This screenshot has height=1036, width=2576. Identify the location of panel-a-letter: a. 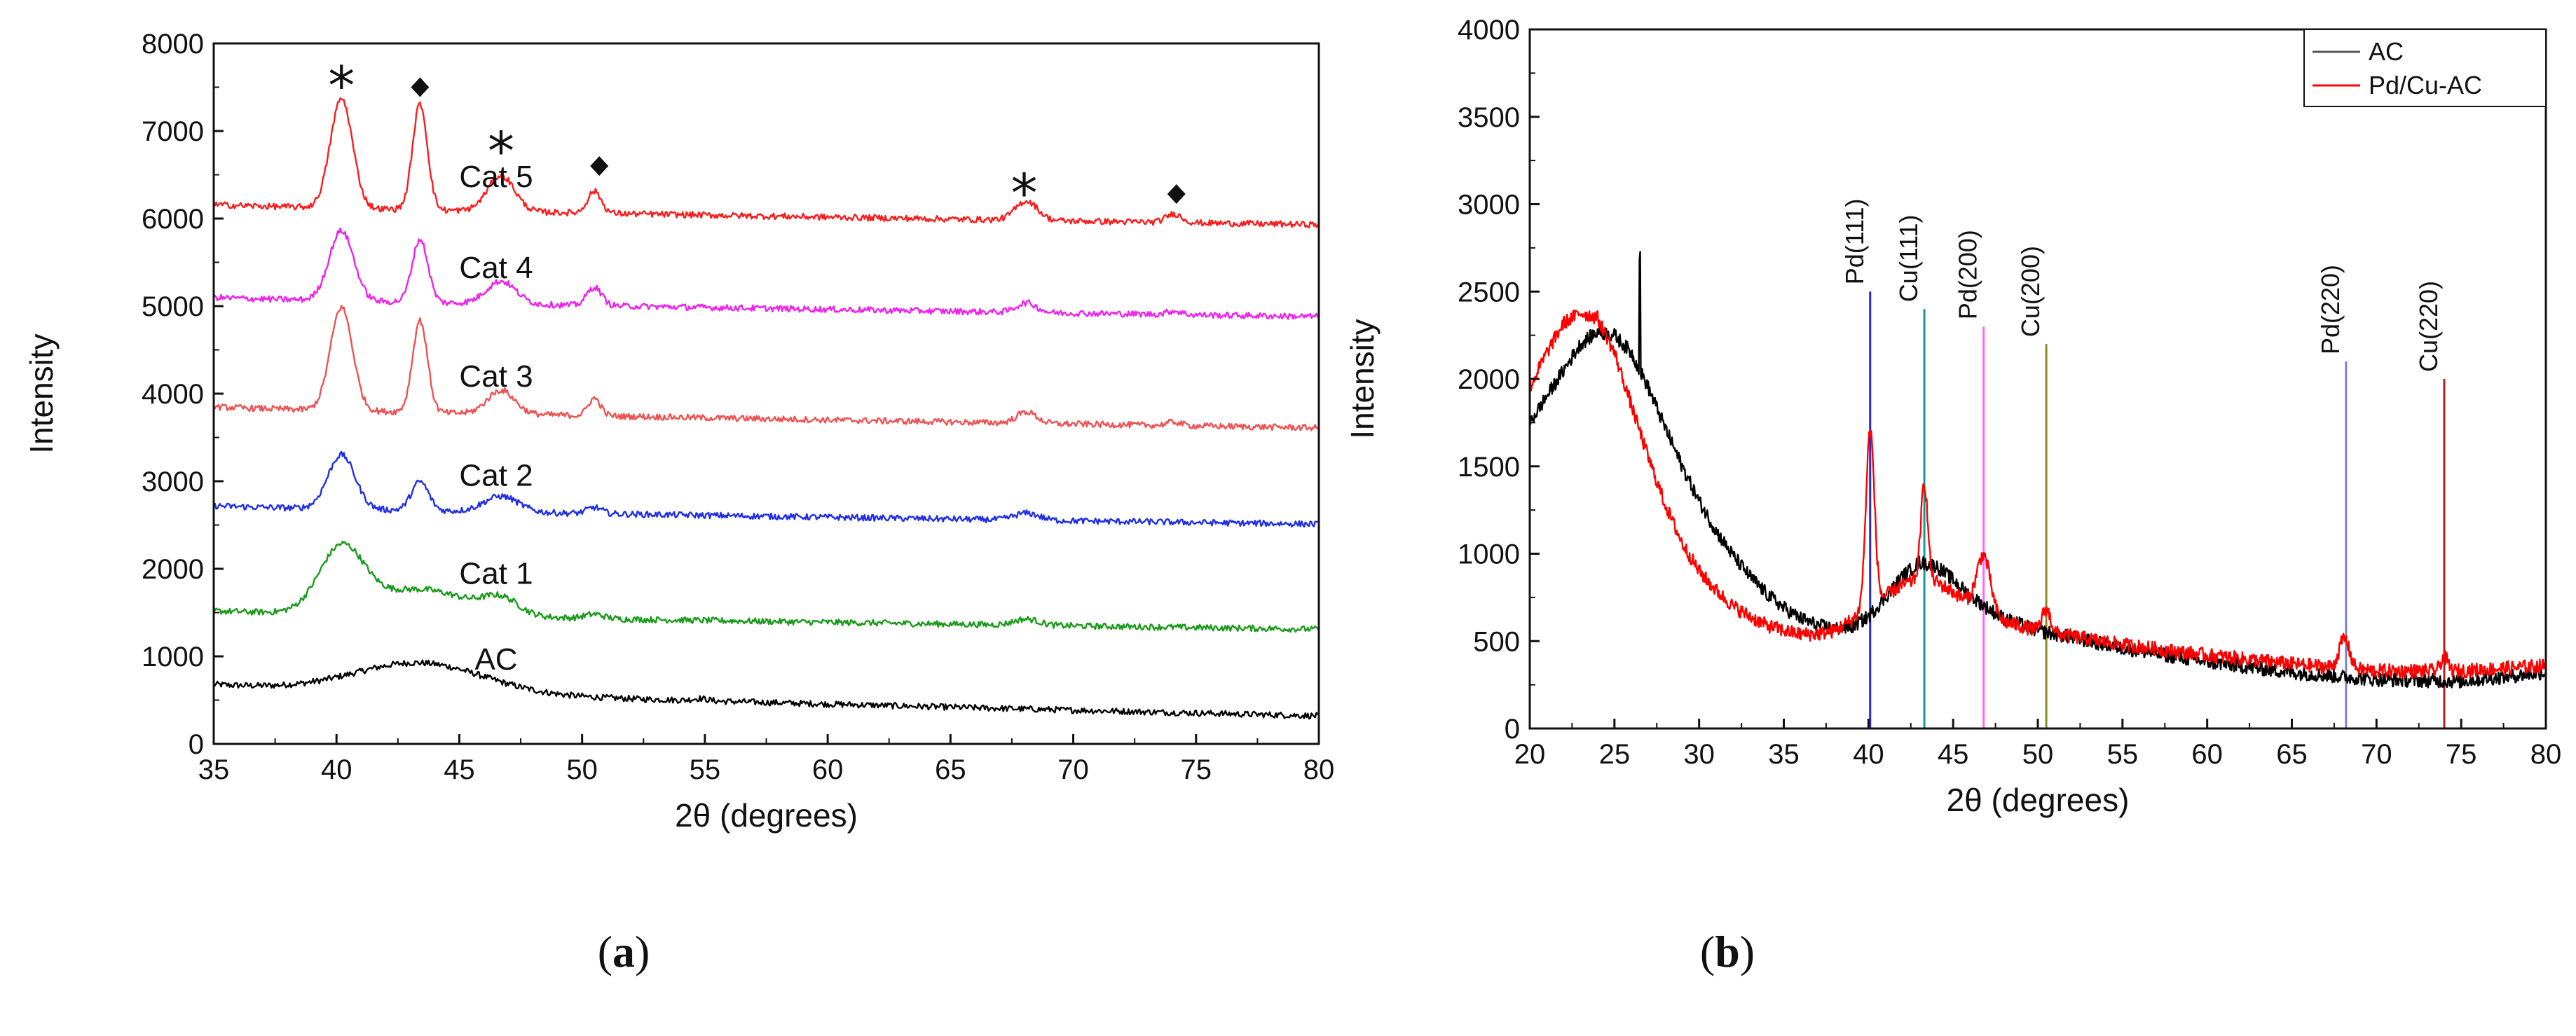
(623, 952).